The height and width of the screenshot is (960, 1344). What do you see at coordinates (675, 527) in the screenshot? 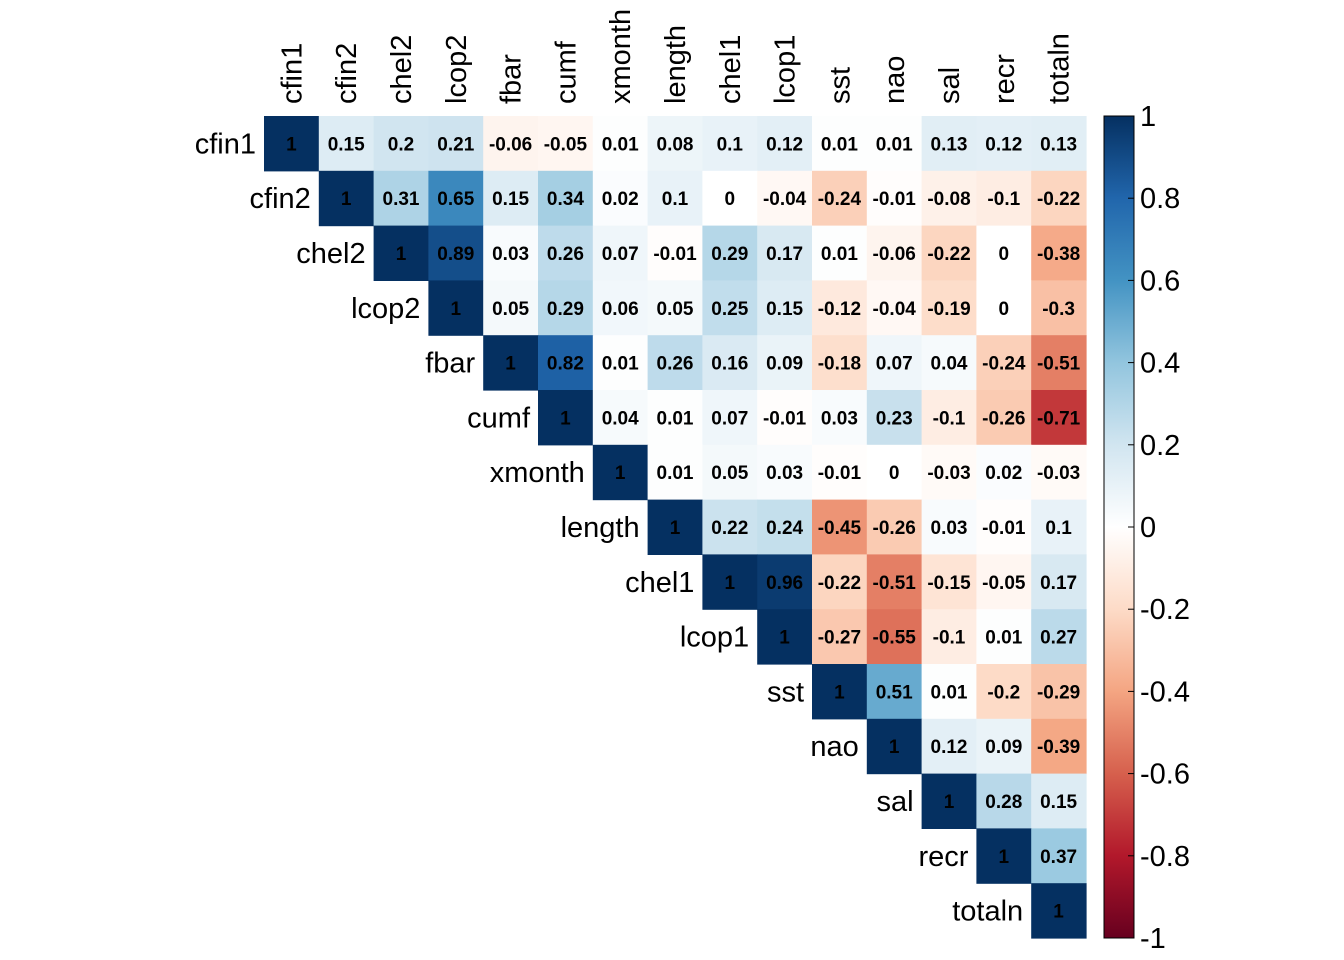
I see `cell-length-length` at bounding box center [675, 527].